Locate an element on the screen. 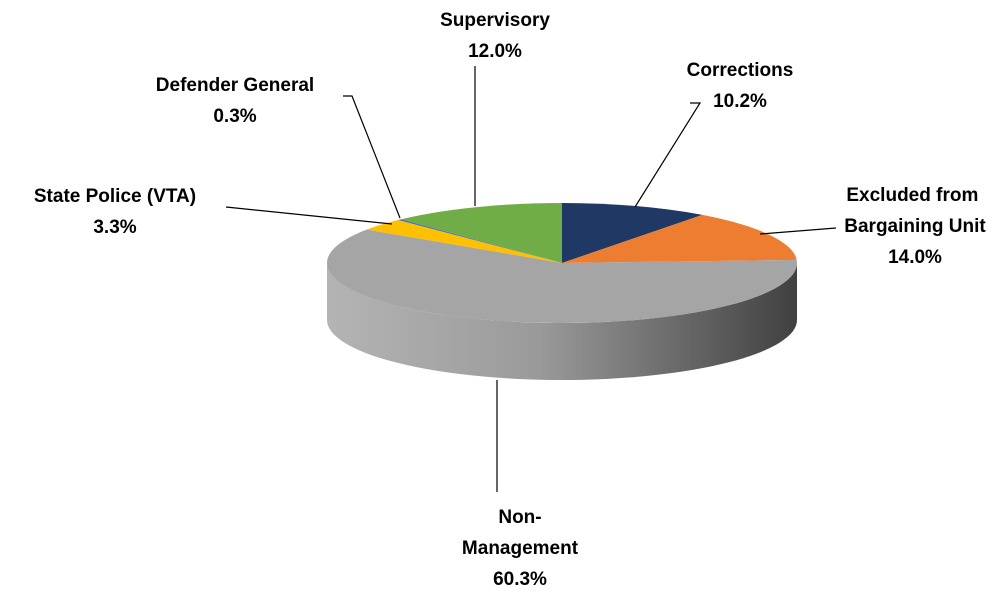 Image resolution: width=1006 pixels, height=591 pixels. value-label: 14.0% is located at coordinates (915, 257).